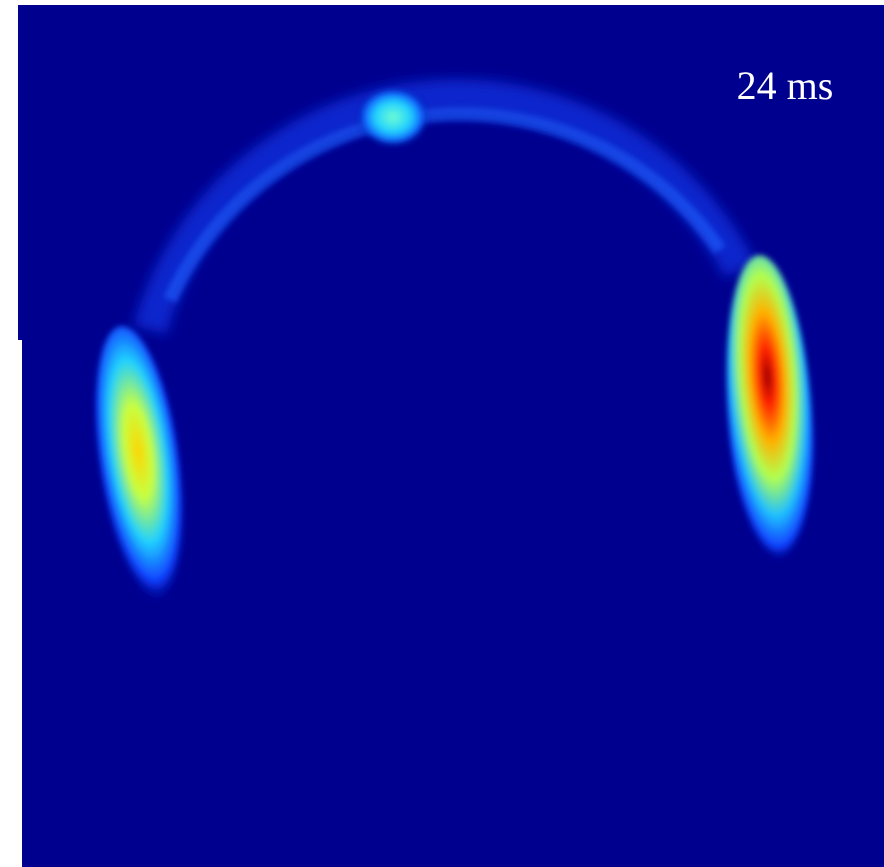  I want to click on ring-arc-core, so click(444, 205).